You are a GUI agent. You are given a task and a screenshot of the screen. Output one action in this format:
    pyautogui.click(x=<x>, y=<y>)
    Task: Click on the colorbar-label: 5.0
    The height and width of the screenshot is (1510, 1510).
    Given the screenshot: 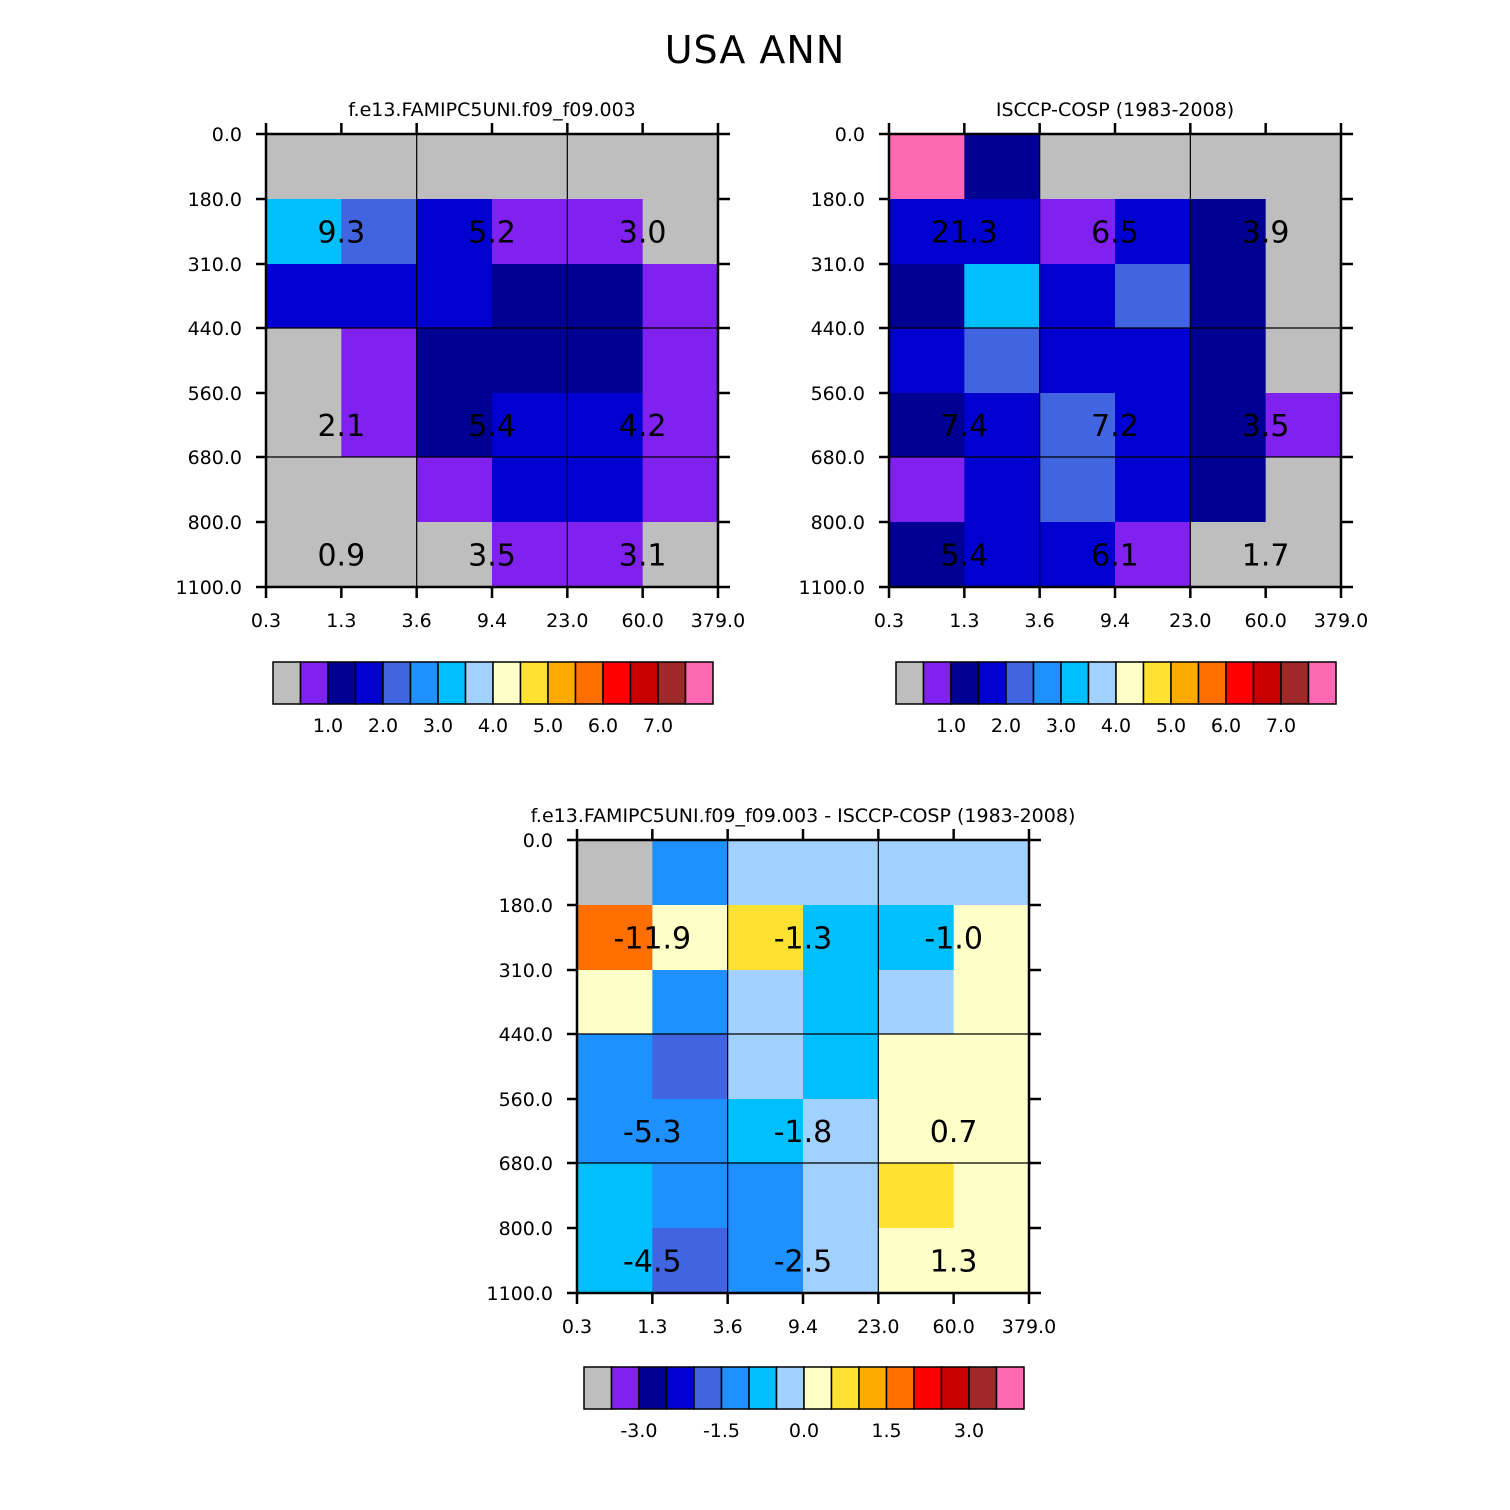 What is the action you would take?
    pyautogui.click(x=548, y=726)
    